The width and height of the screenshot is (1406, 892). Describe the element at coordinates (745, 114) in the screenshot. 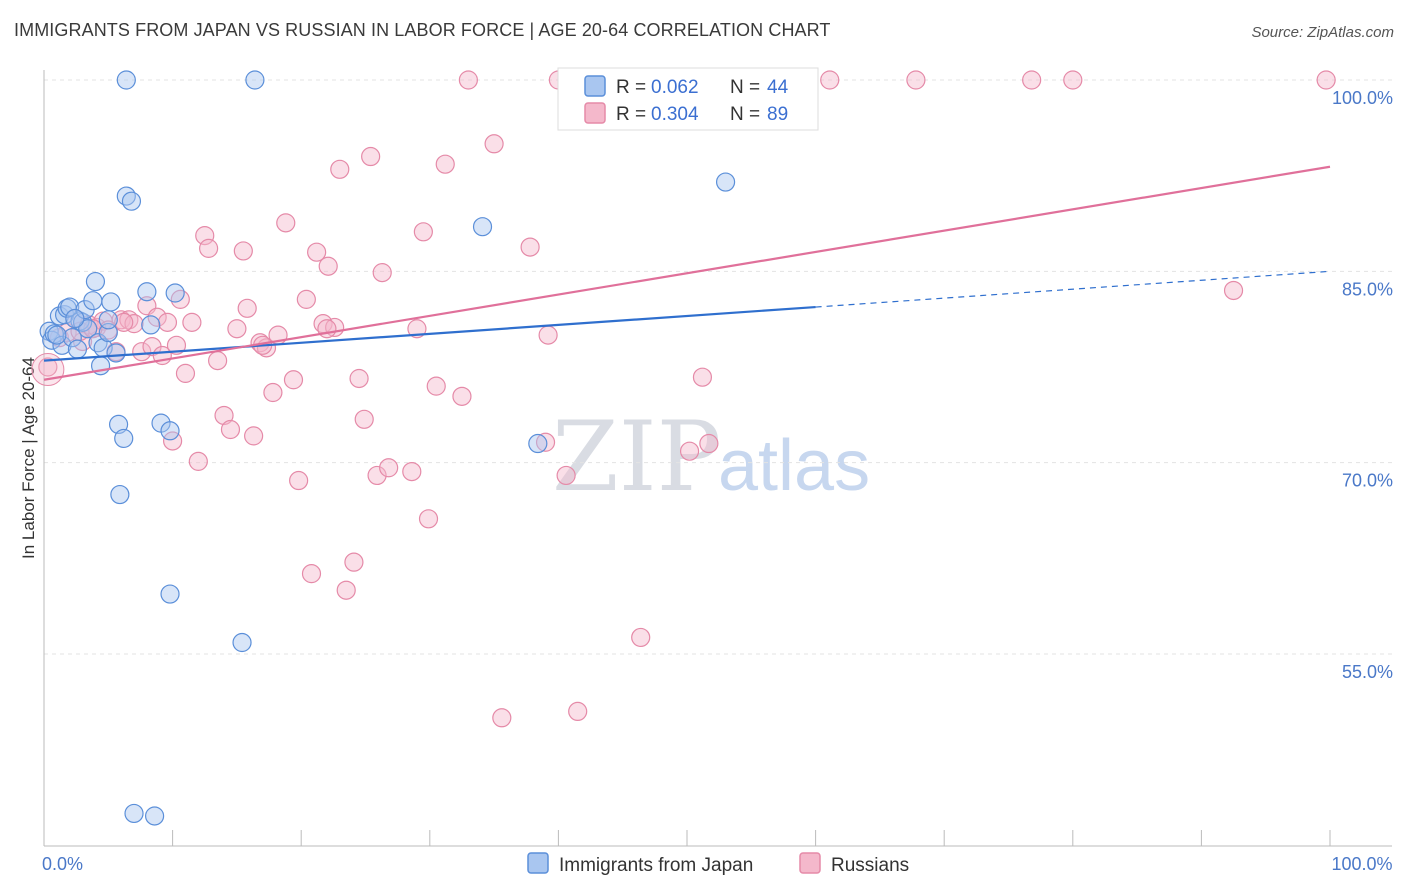

I see `legend-russian-n-label: N =` at that location.